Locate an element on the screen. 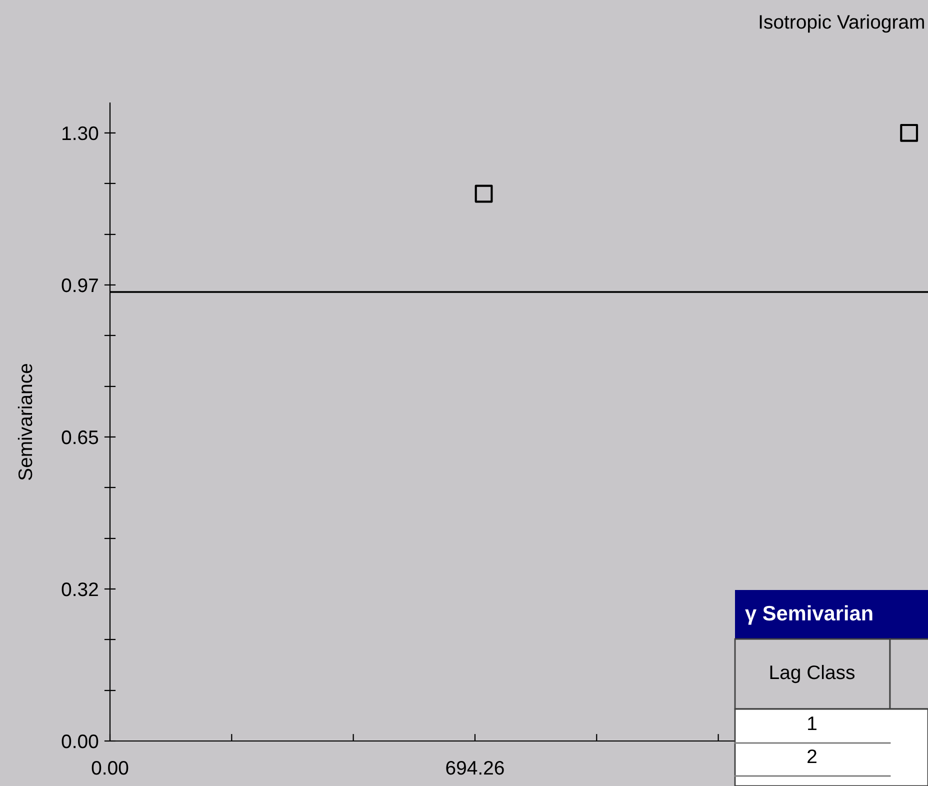  x-tick-label: 694.26 is located at coordinates (475, 767).